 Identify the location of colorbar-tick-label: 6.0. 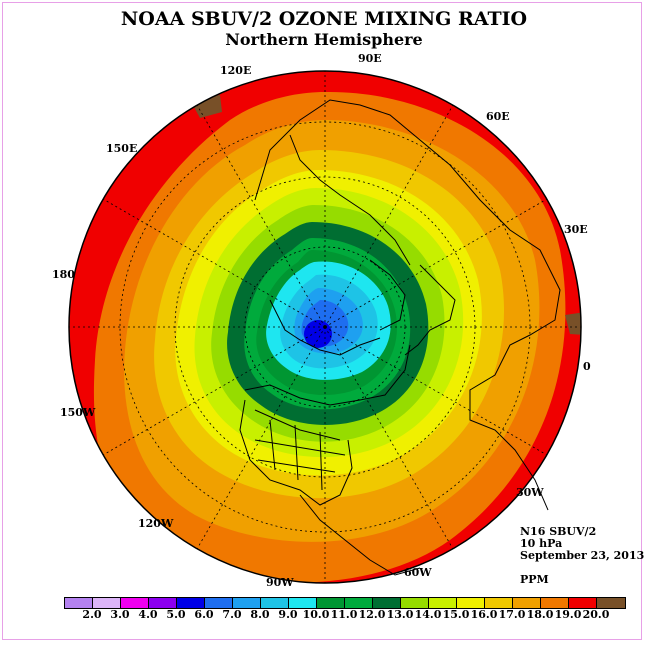
(204, 614).